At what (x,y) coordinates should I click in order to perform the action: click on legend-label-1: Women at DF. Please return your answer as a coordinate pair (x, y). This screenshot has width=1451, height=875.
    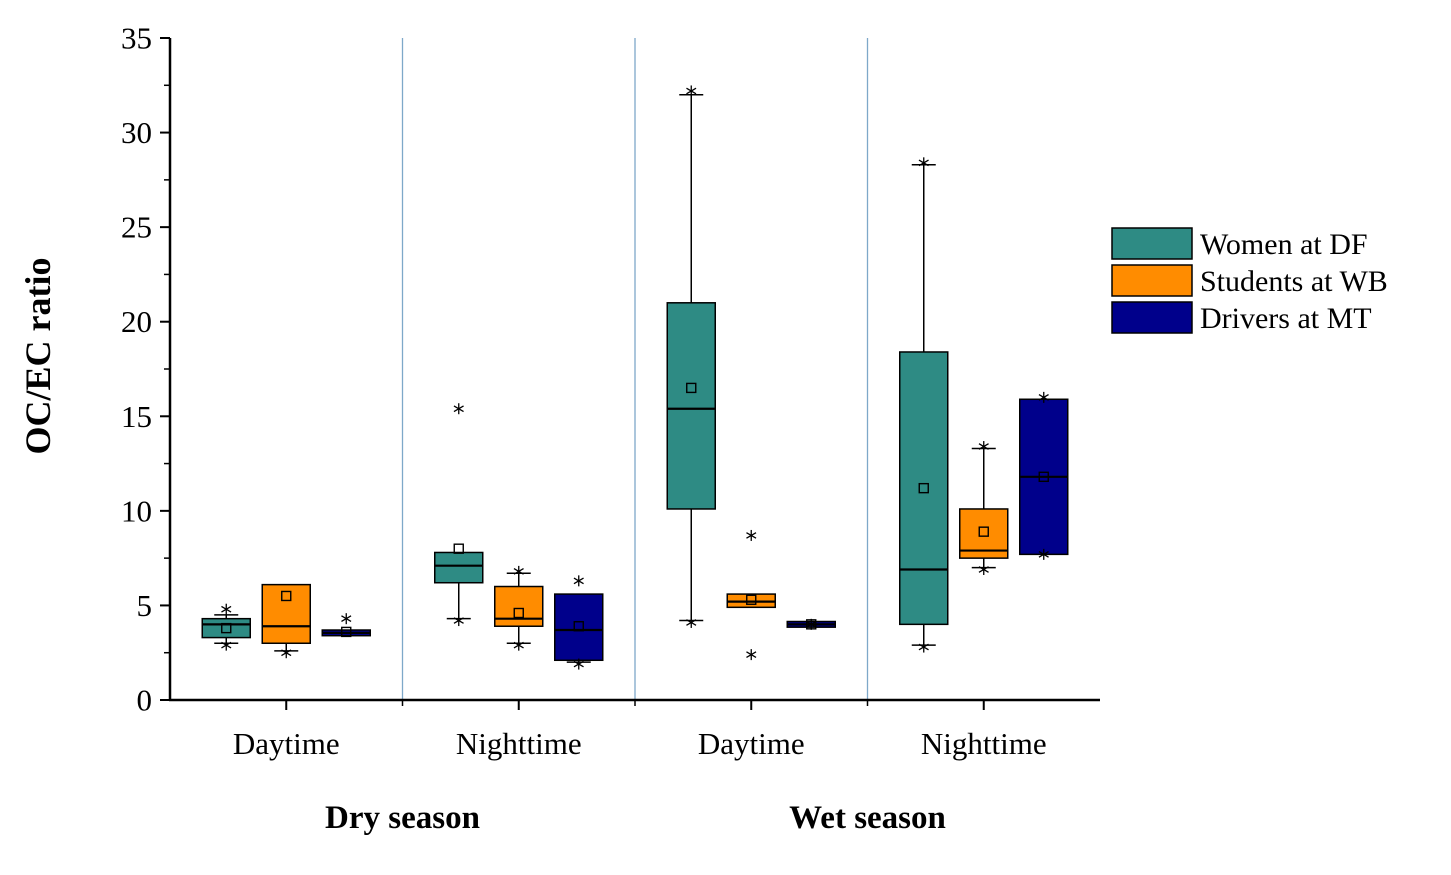
    Looking at the image, I should click on (1284, 244).